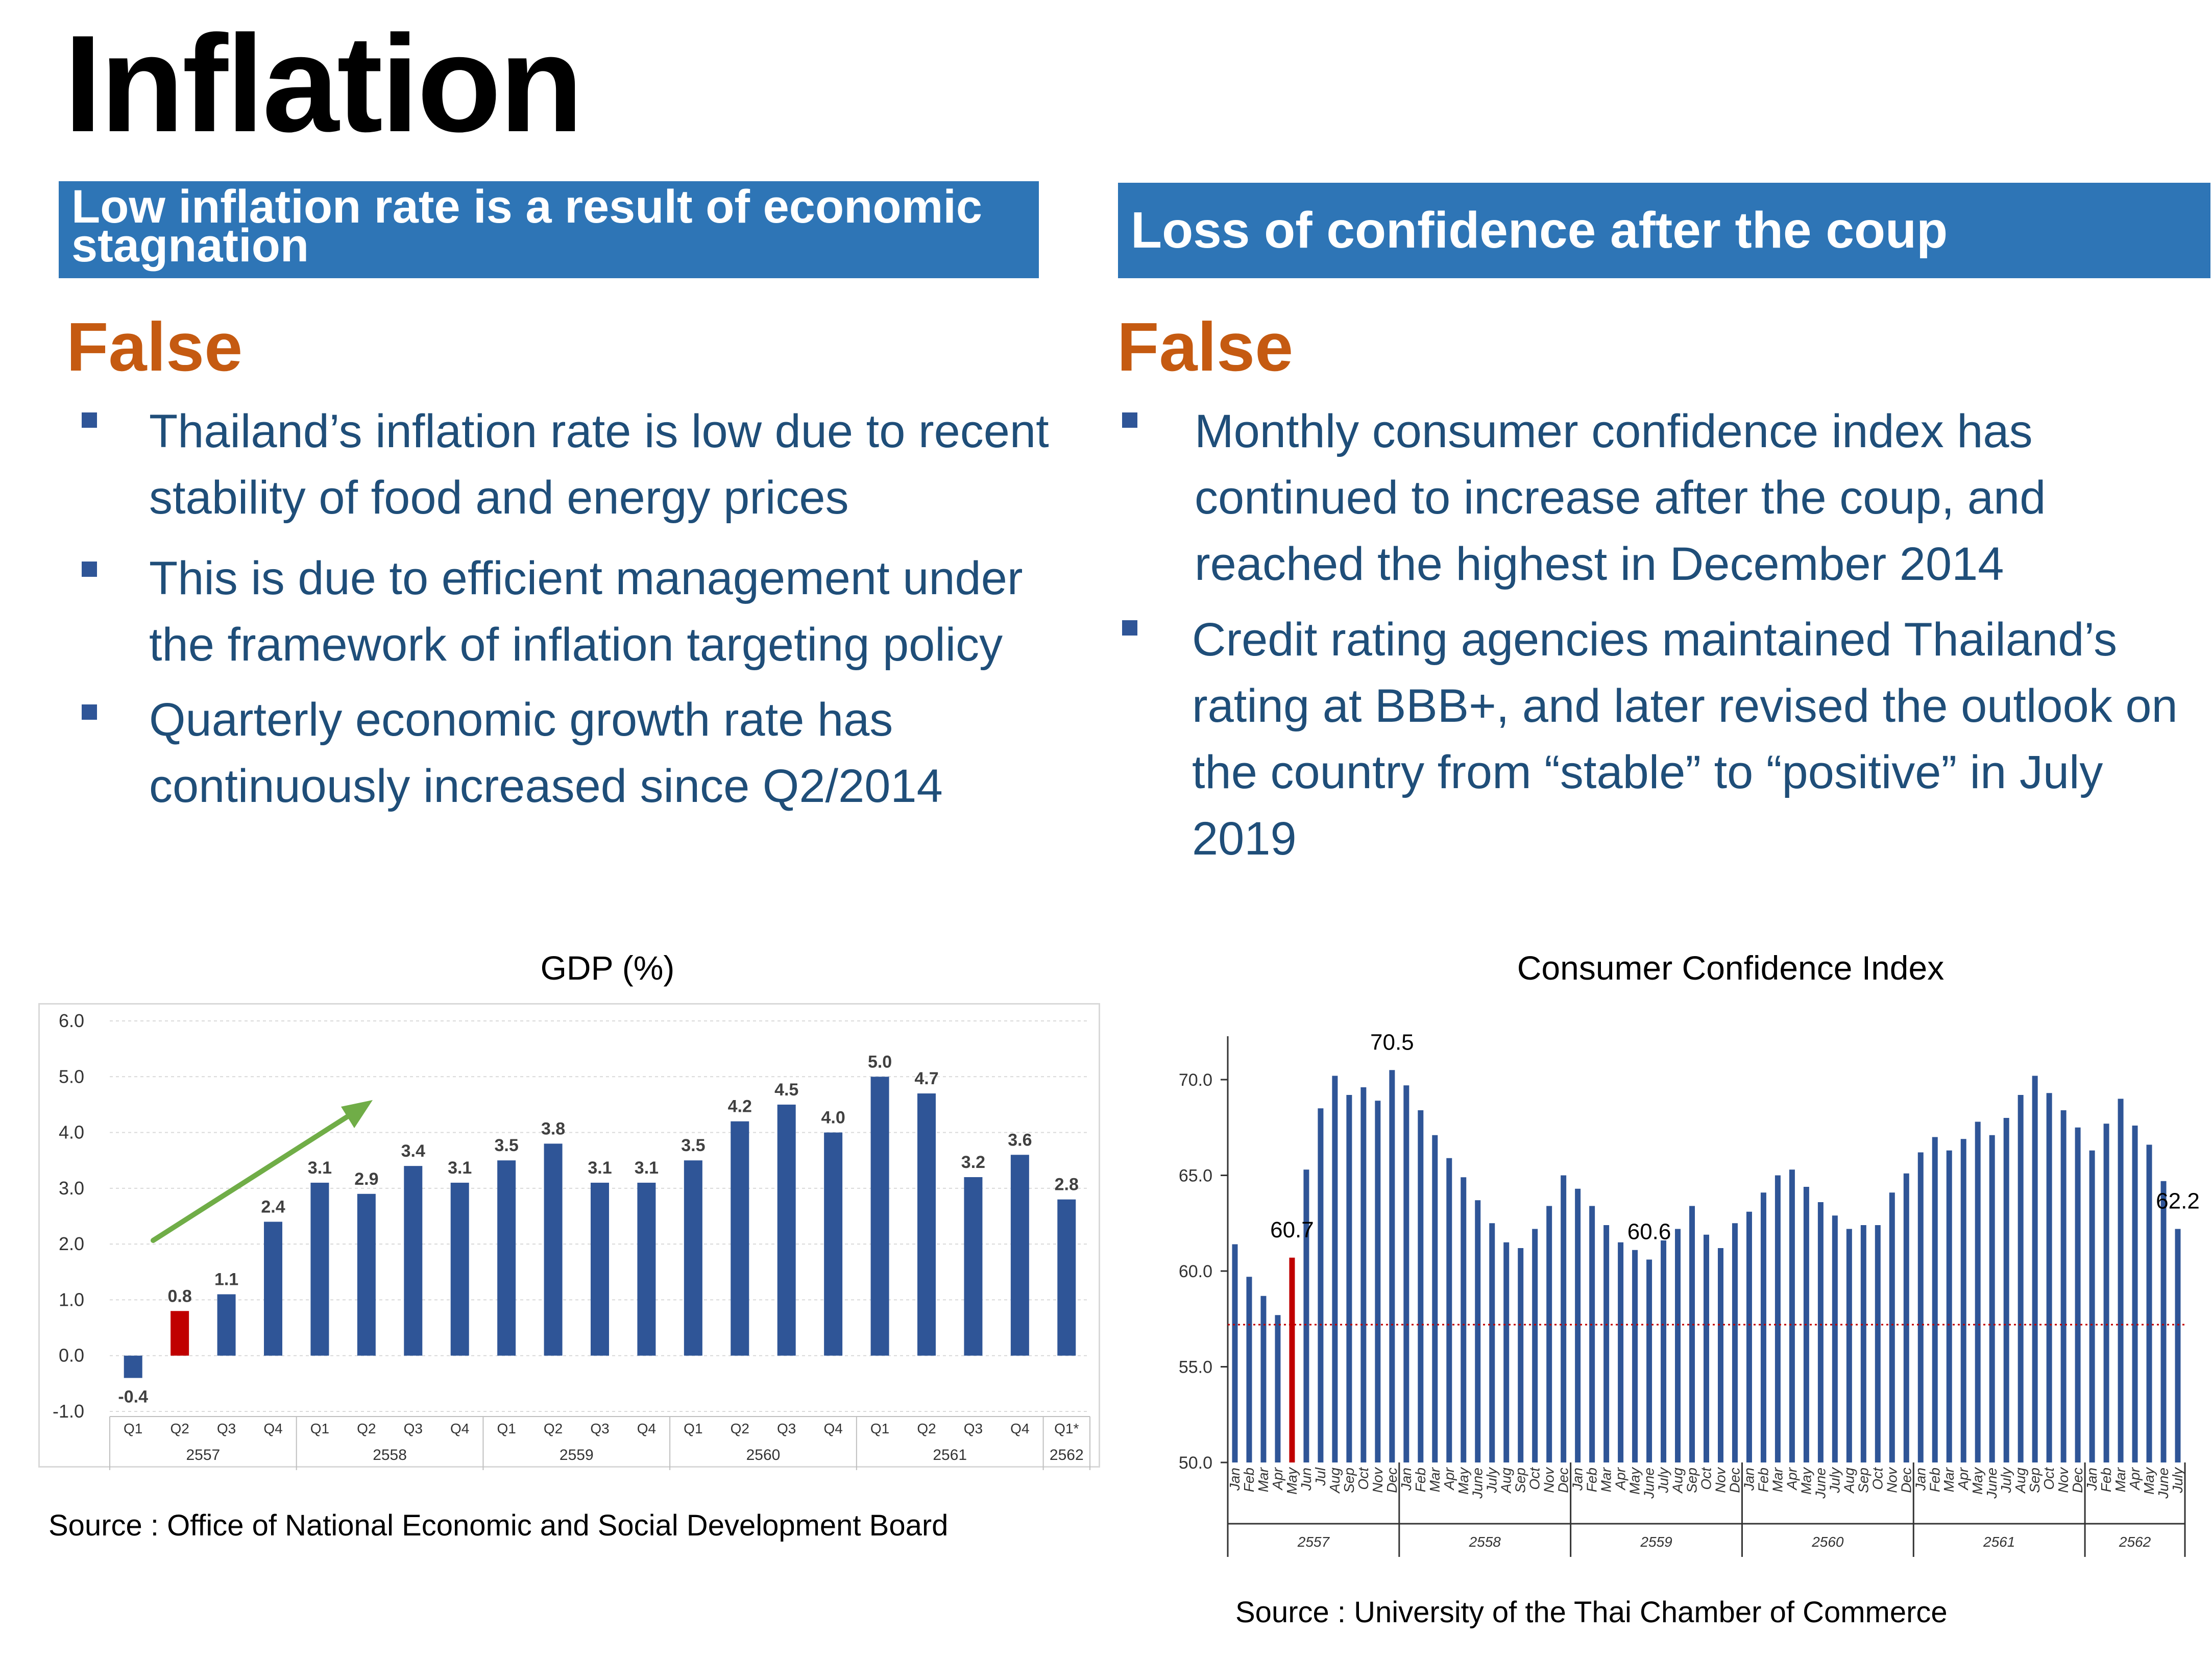 The width and height of the screenshot is (2212, 1659). Describe the element at coordinates (926, 1078) in the screenshot. I see `gdp-data-label: 4.7` at that location.